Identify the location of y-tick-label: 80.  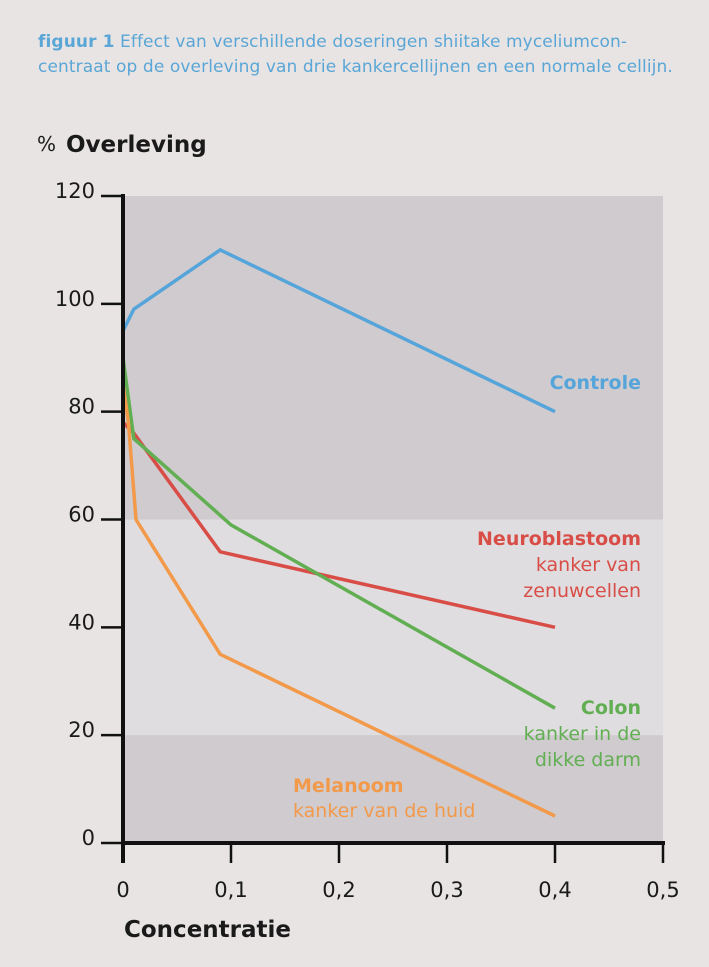
(81, 407).